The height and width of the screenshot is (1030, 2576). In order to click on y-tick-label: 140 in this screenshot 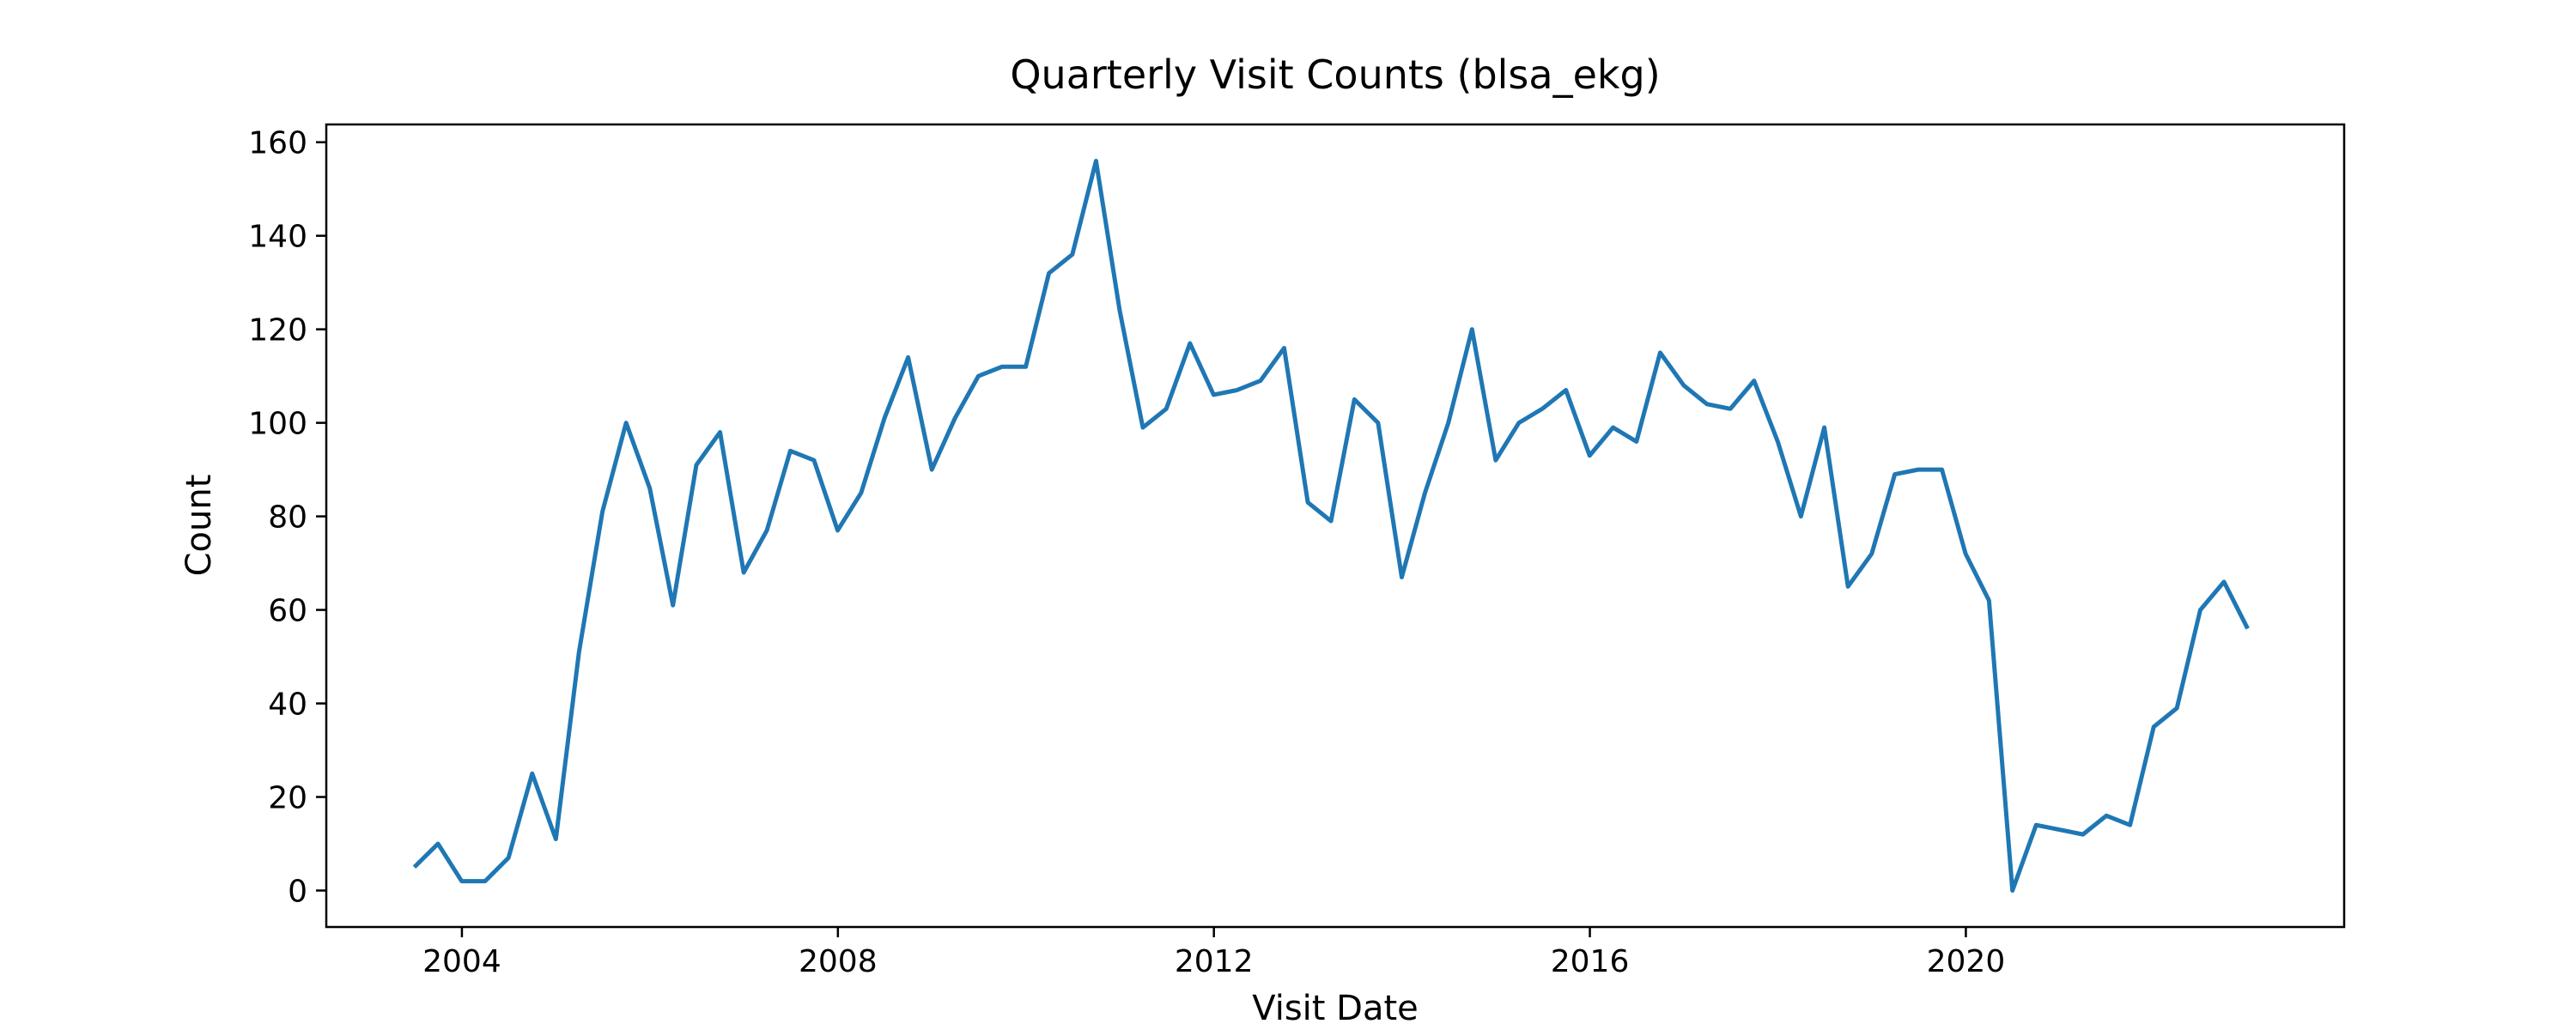, I will do `click(278, 237)`.